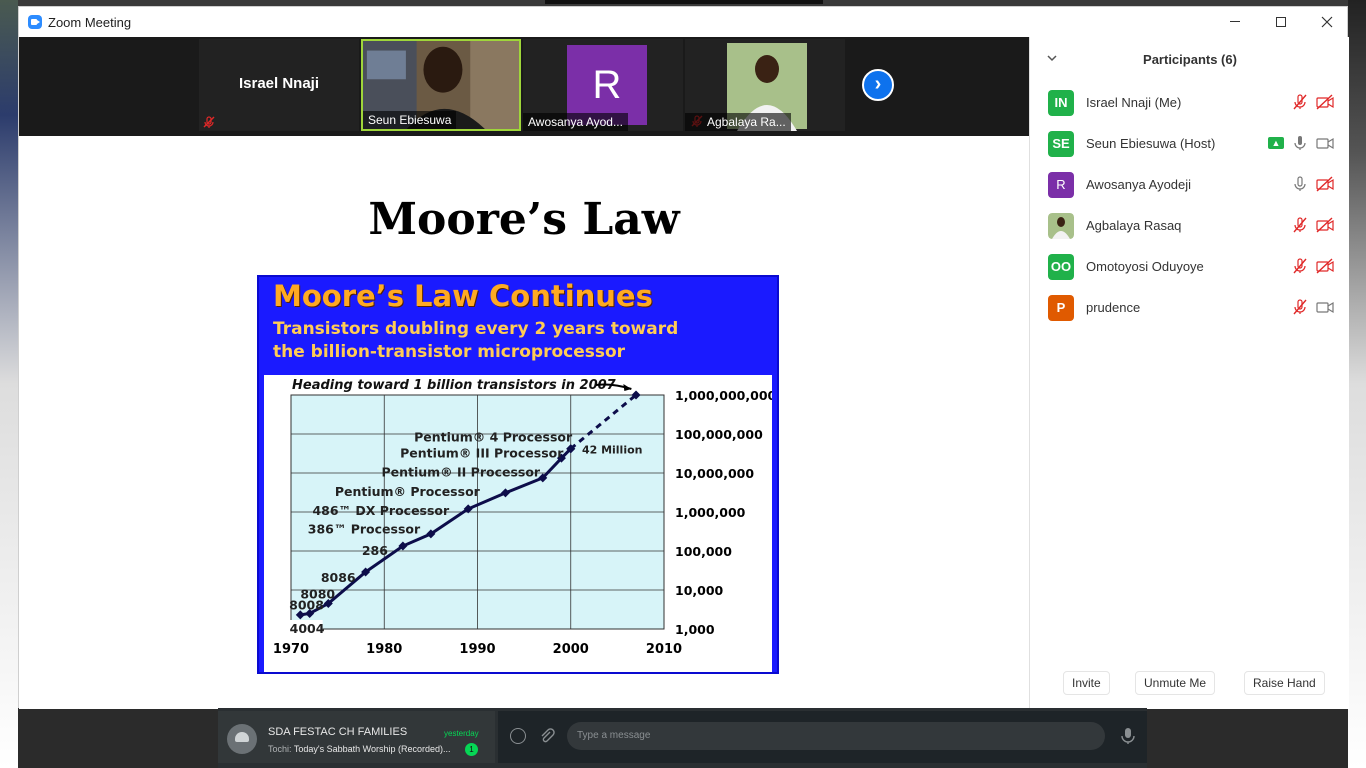 This screenshot has width=1366, height=768. I want to click on chevron-right-icon: ›, so click(878, 84).